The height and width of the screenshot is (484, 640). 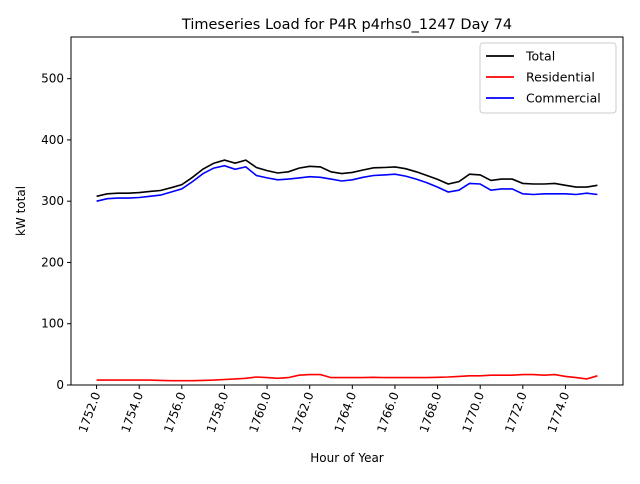 I want to click on y-tick-label: 100, so click(x=52, y=324).